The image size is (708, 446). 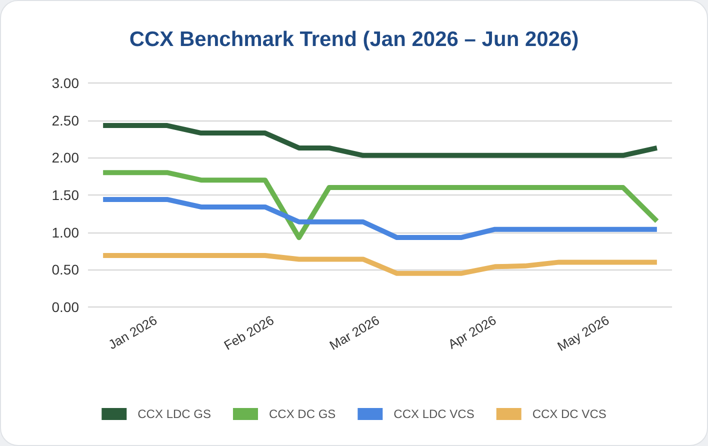 I want to click on y-tick-label: 0.00, so click(x=66, y=307).